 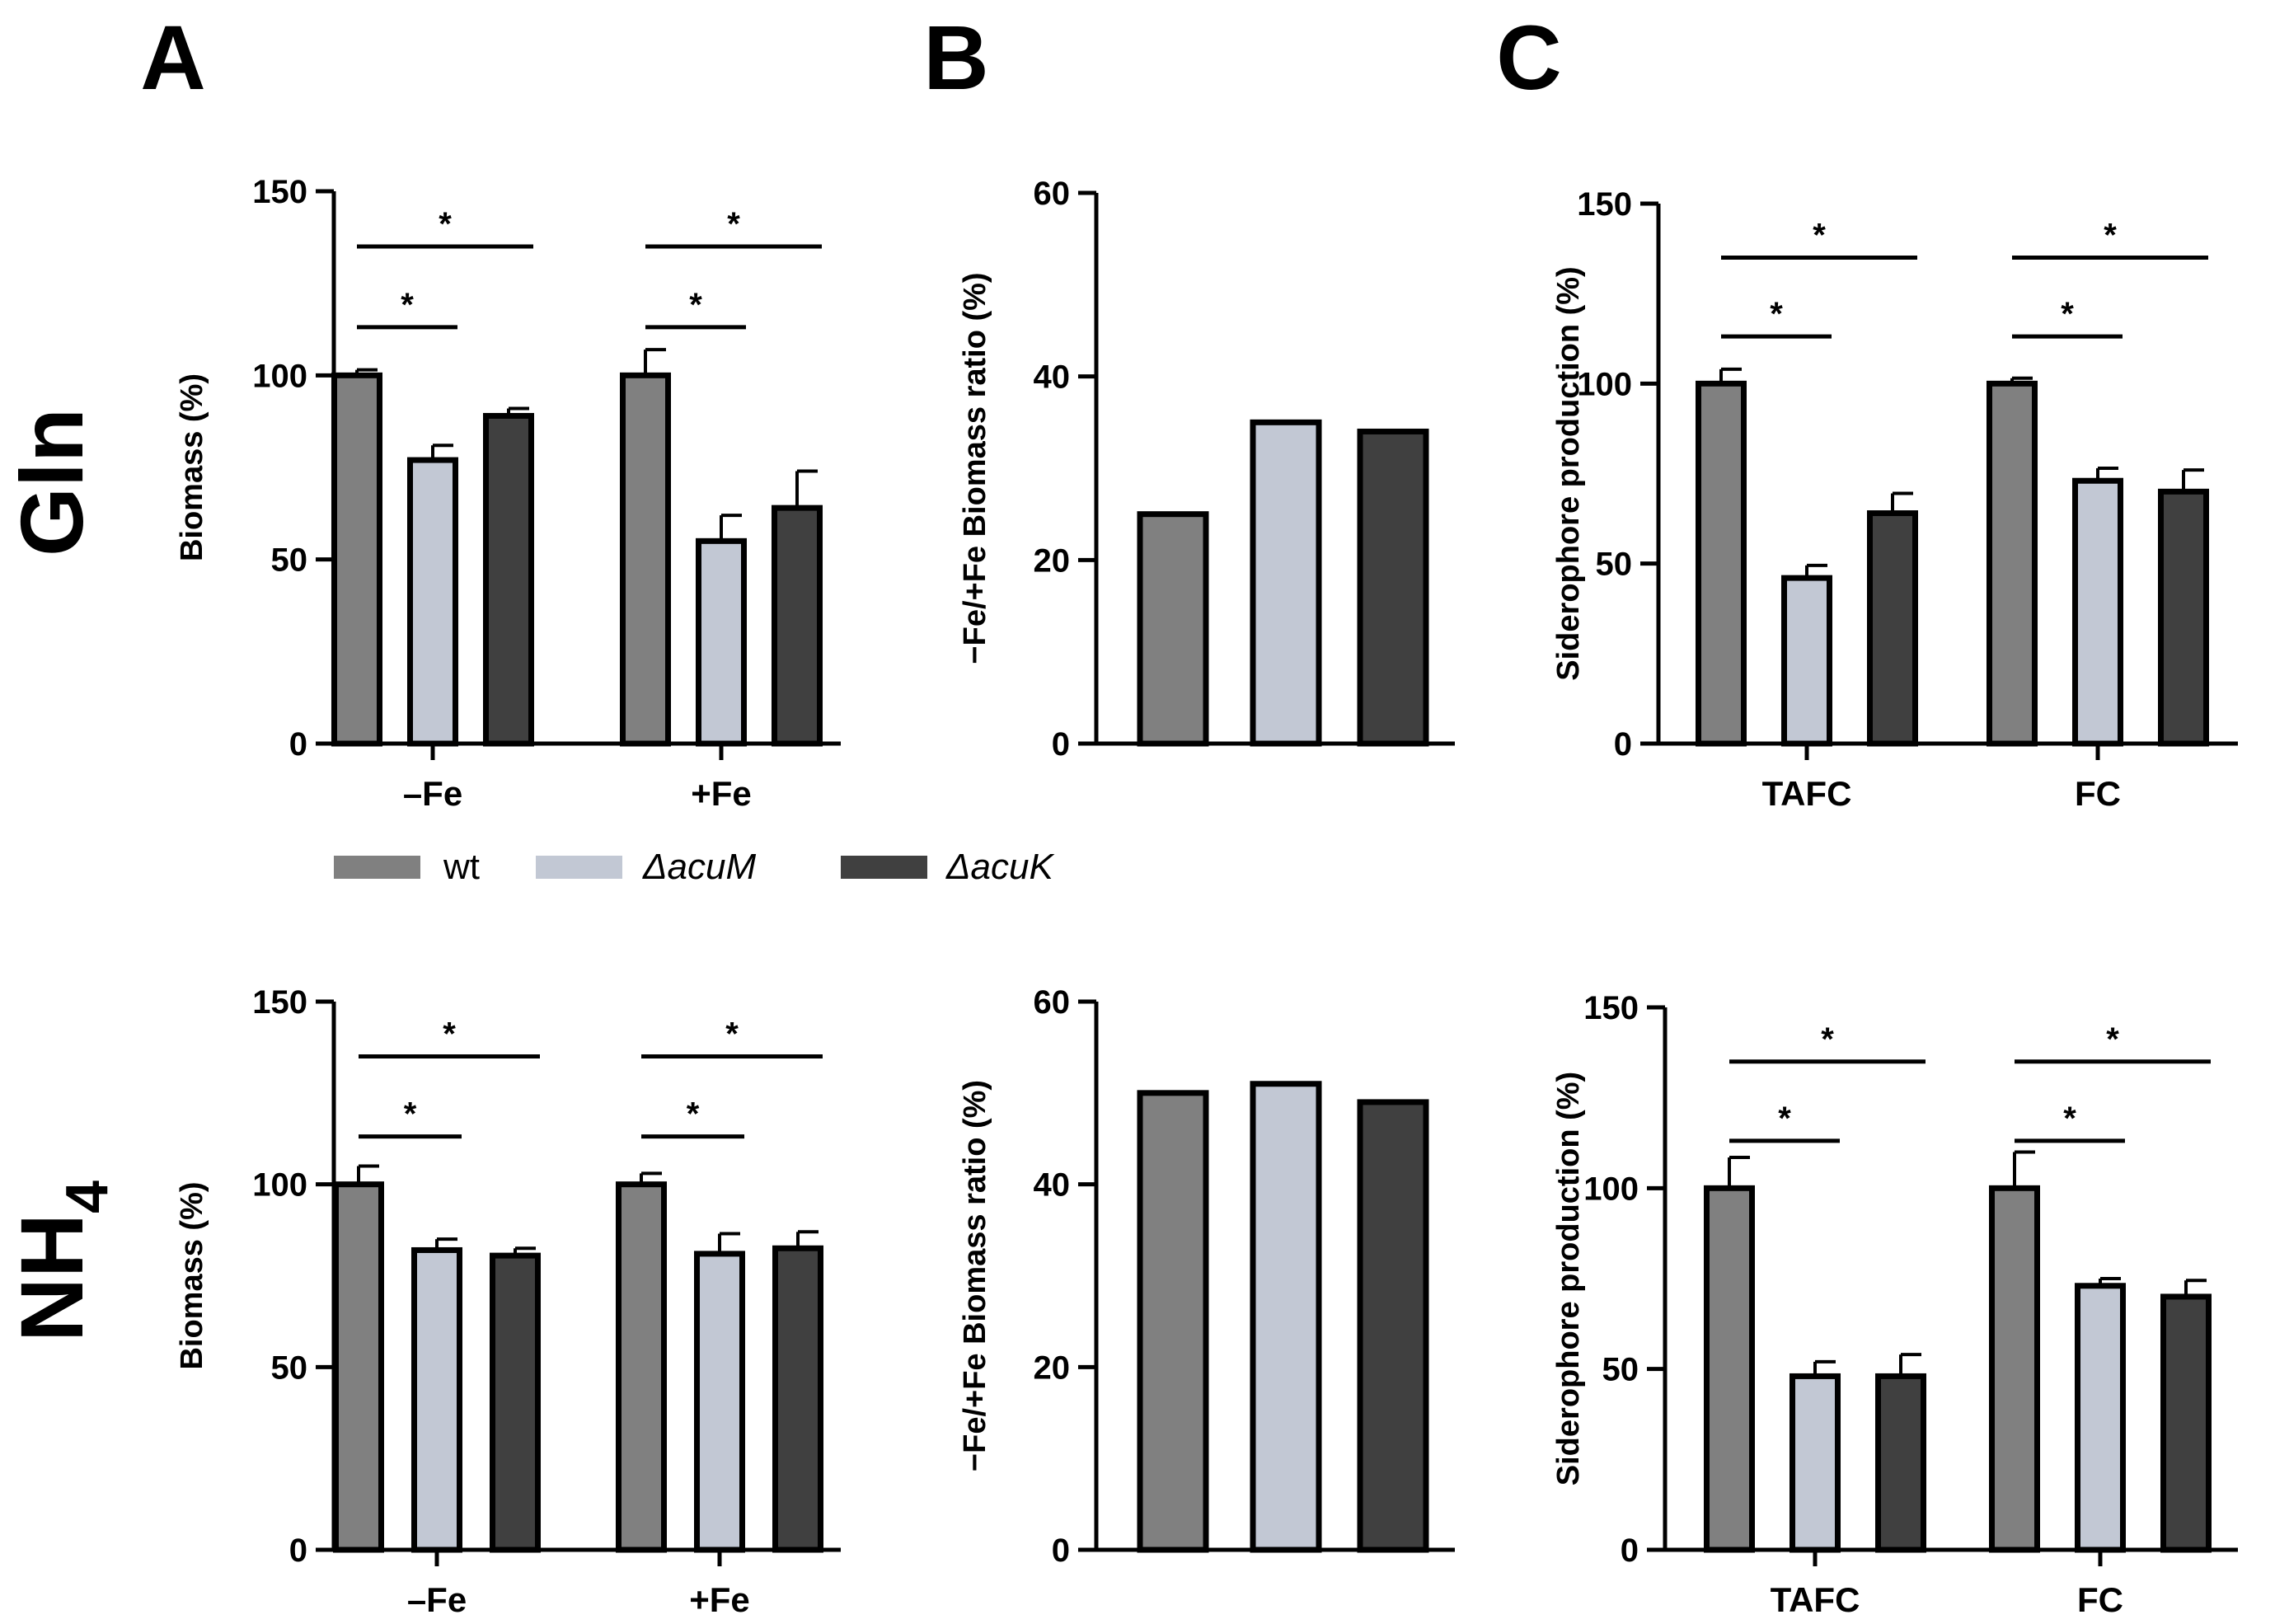 What do you see at coordinates (172, 58) in the screenshot?
I see `panel-letter-a: A` at bounding box center [172, 58].